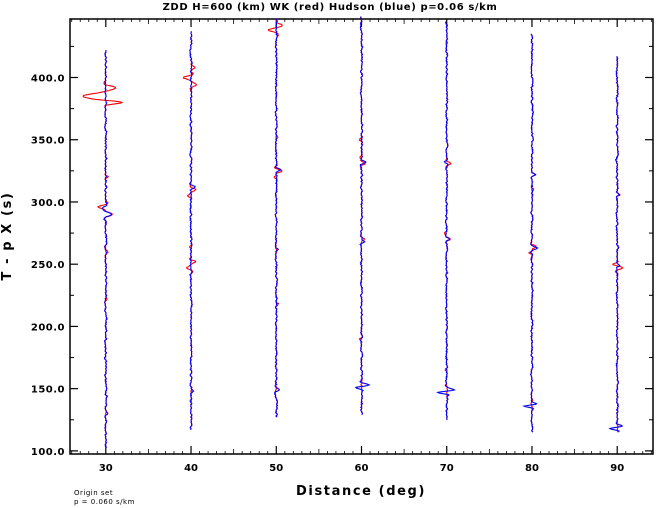 This screenshot has height=508, width=659. What do you see at coordinates (191, 468) in the screenshot?
I see `x-tick-label: 40` at bounding box center [191, 468].